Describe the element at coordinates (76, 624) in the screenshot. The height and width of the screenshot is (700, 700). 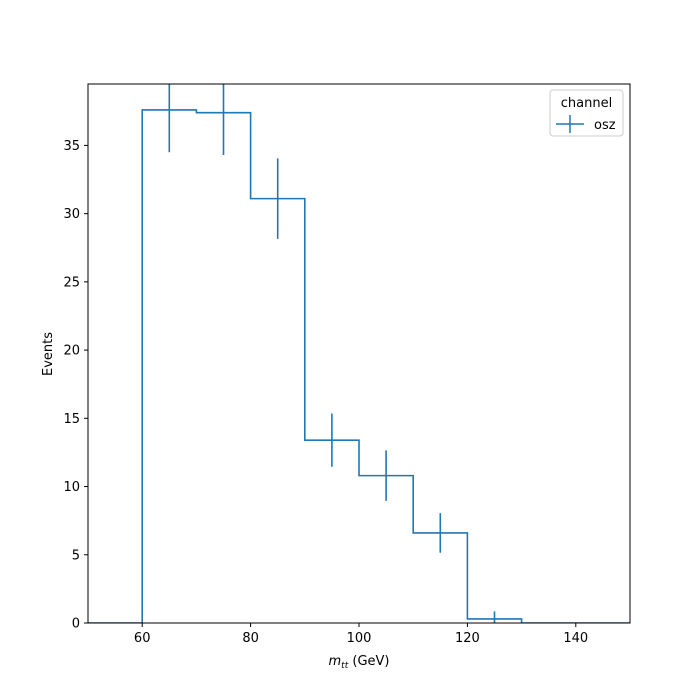
I see `y-tick-label: 0` at that location.